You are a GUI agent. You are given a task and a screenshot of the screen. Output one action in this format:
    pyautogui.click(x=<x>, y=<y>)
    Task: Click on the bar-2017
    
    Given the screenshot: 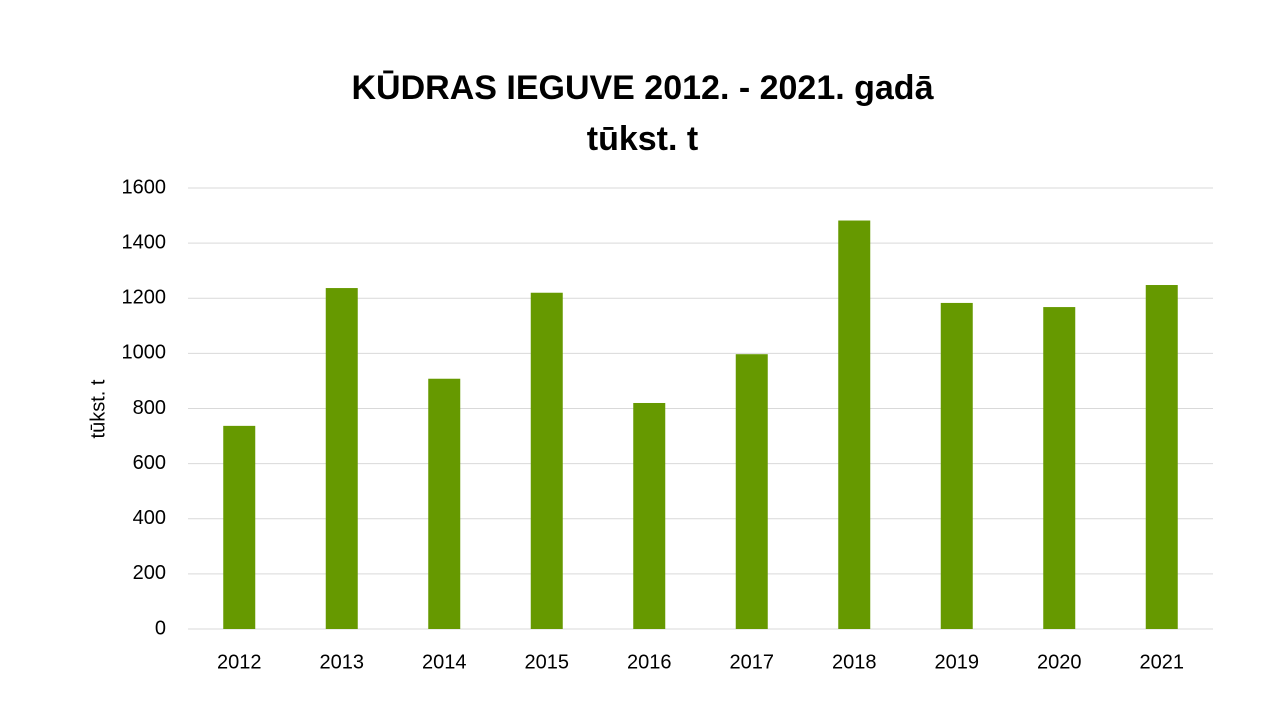 What is the action you would take?
    pyautogui.click(x=751, y=491)
    